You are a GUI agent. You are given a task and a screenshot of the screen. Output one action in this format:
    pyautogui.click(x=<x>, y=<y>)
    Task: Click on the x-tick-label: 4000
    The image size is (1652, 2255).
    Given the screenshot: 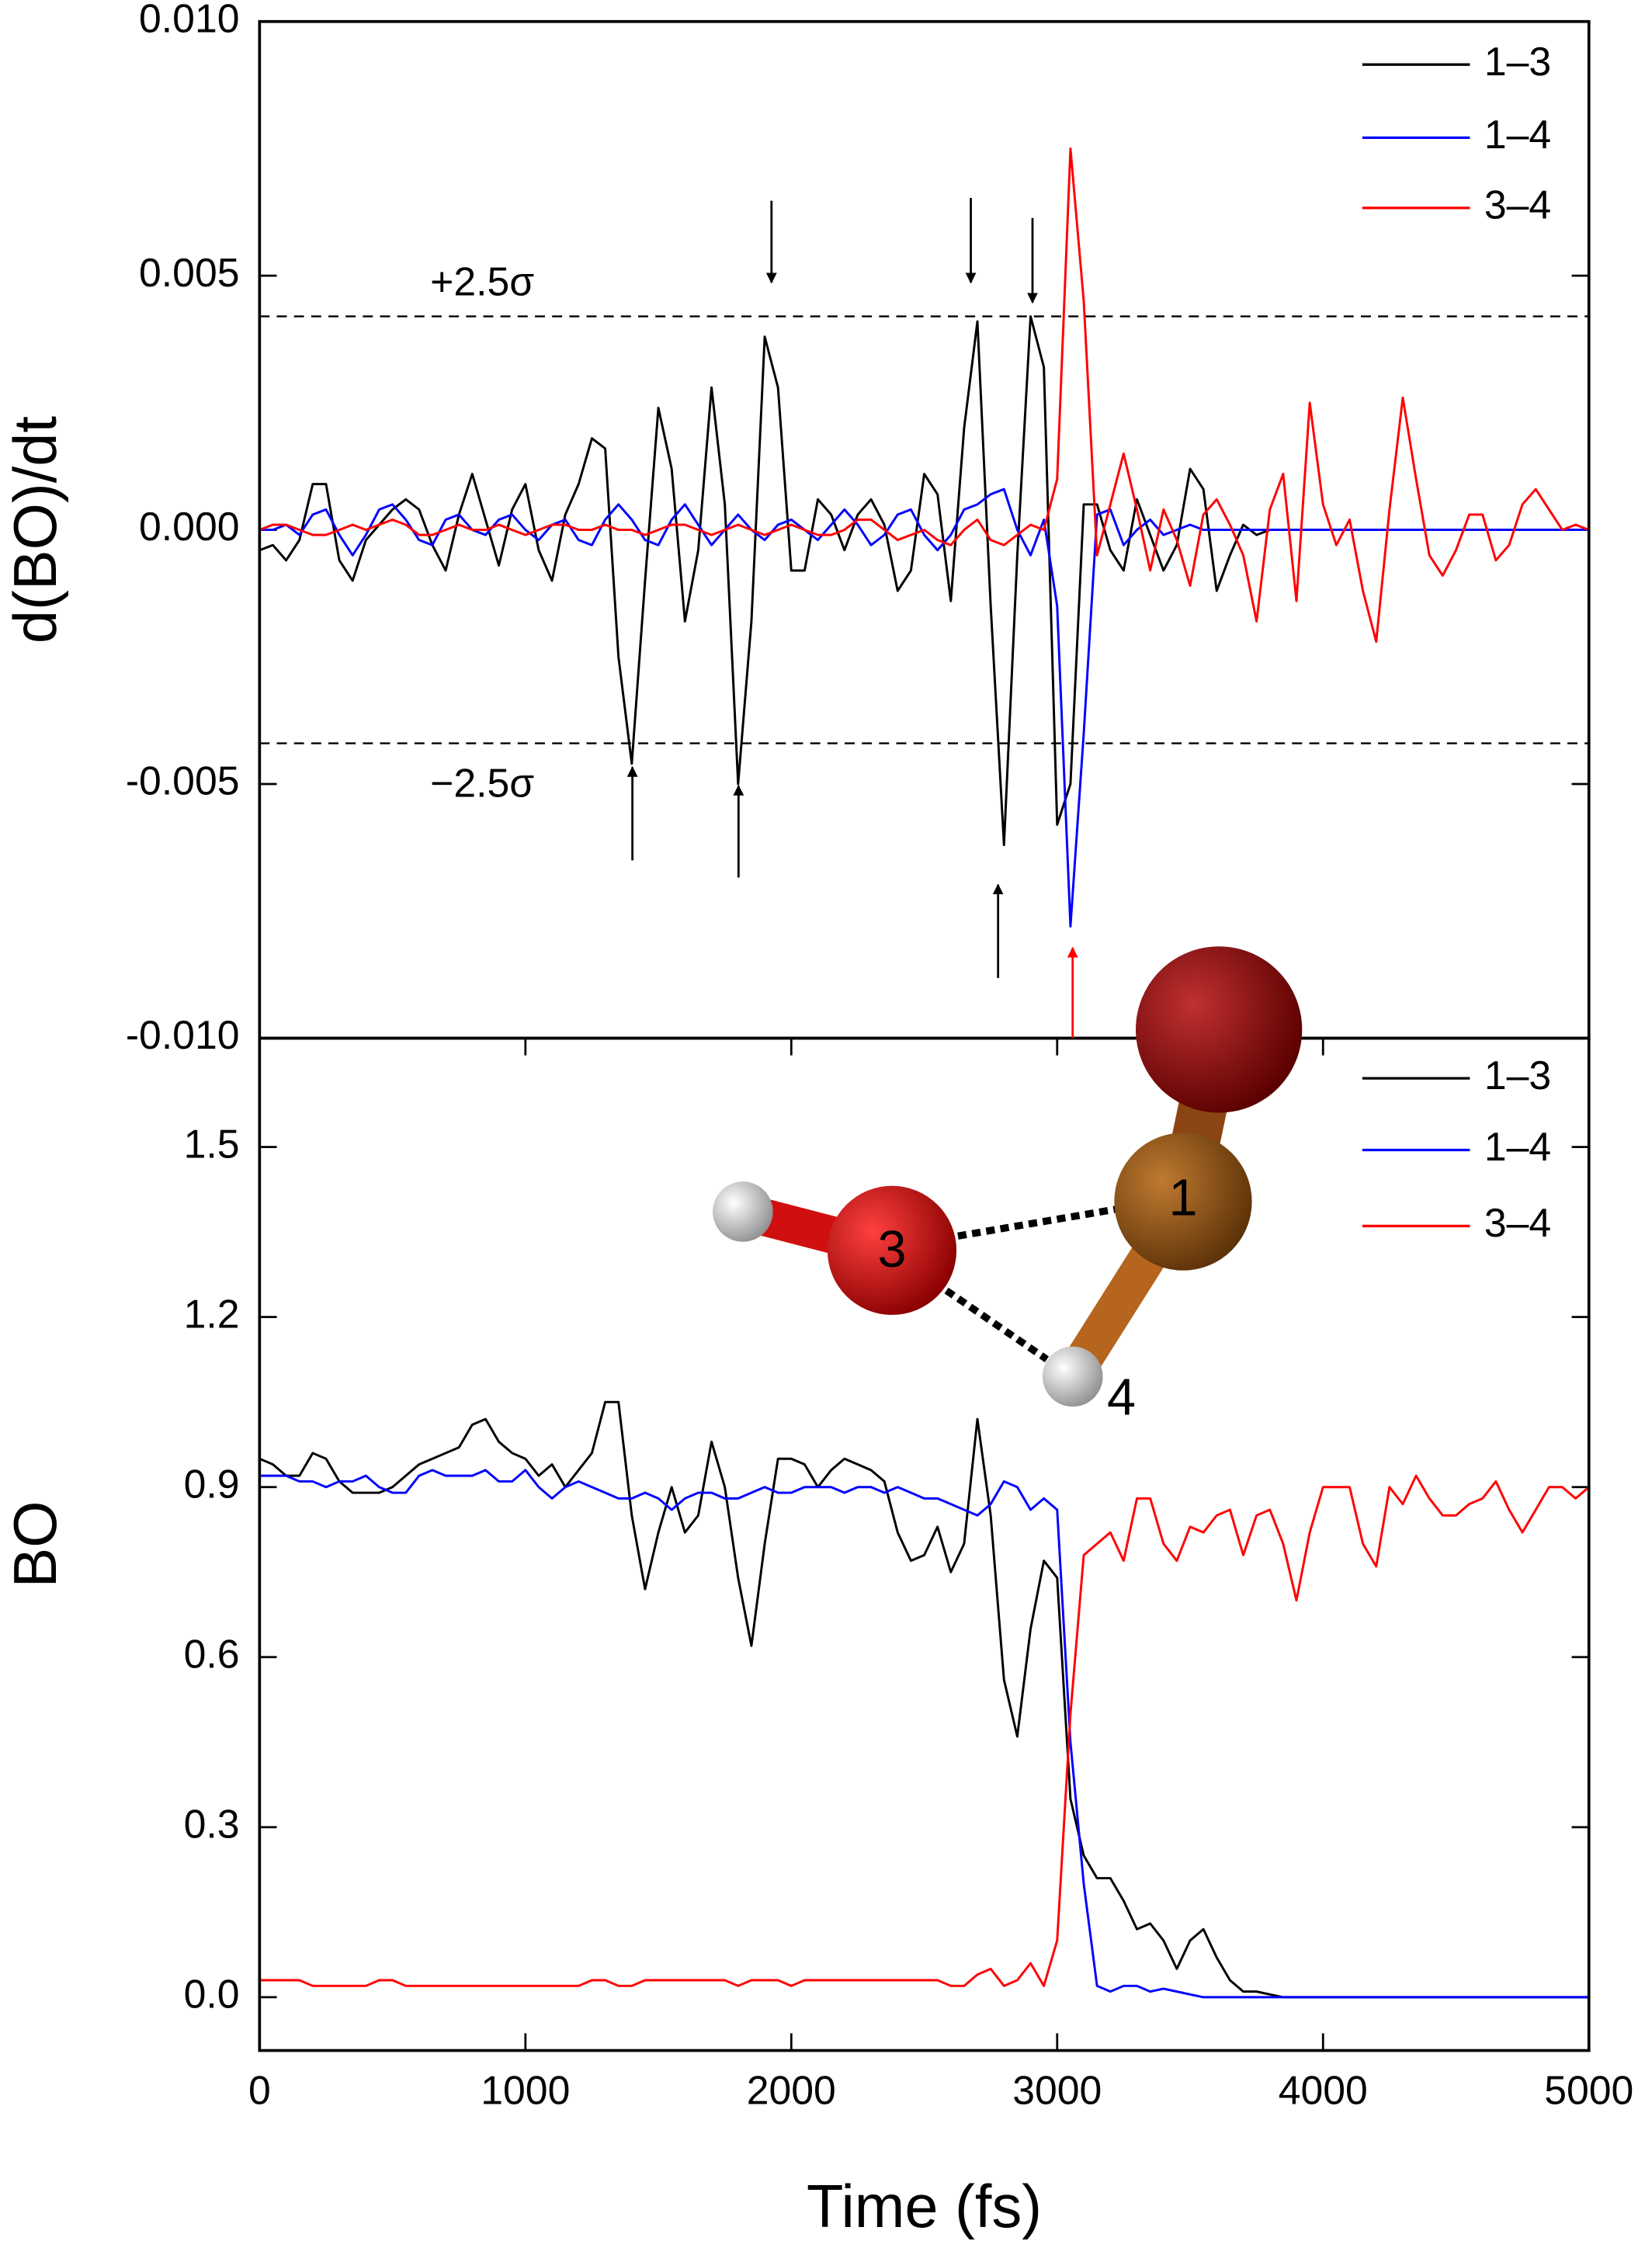 What is the action you would take?
    pyautogui.click(x=1323, y=2090)
    